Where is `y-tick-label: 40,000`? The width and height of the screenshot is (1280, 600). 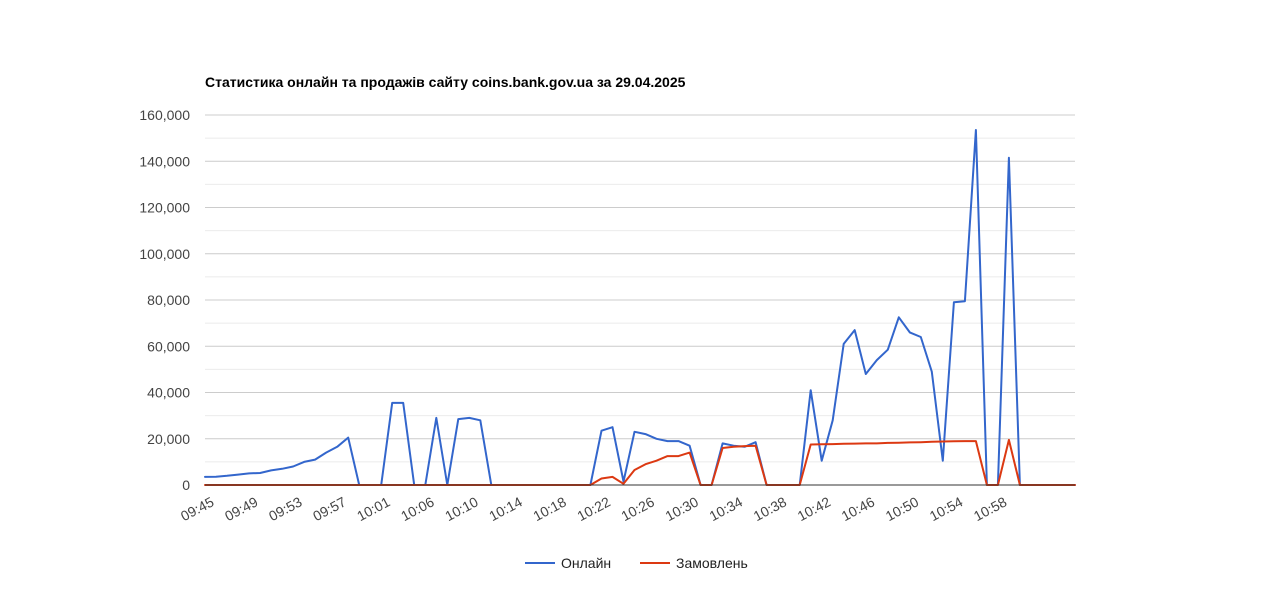 y-tick-label: 40,000 is located at coordinates (168, 393).